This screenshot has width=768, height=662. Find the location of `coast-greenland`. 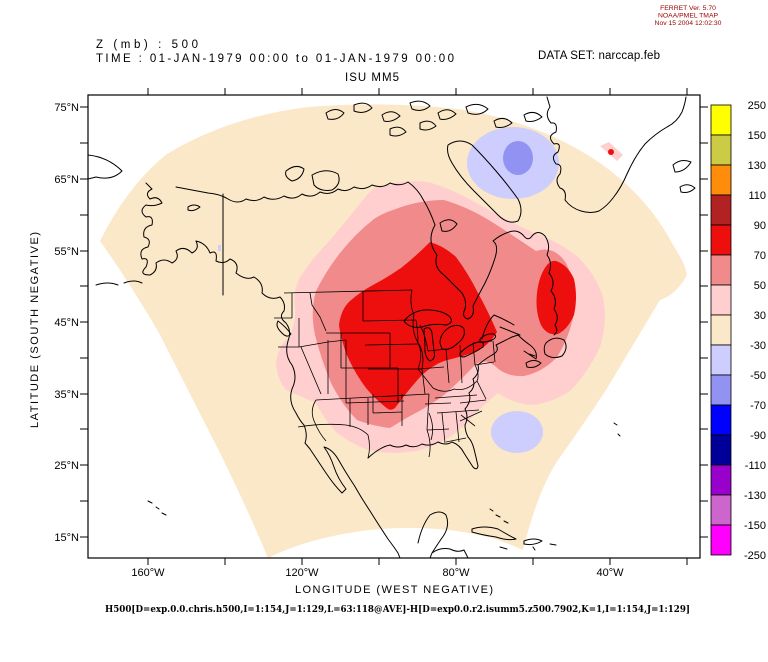

coast-greenland is located at coordinates (621, 154).